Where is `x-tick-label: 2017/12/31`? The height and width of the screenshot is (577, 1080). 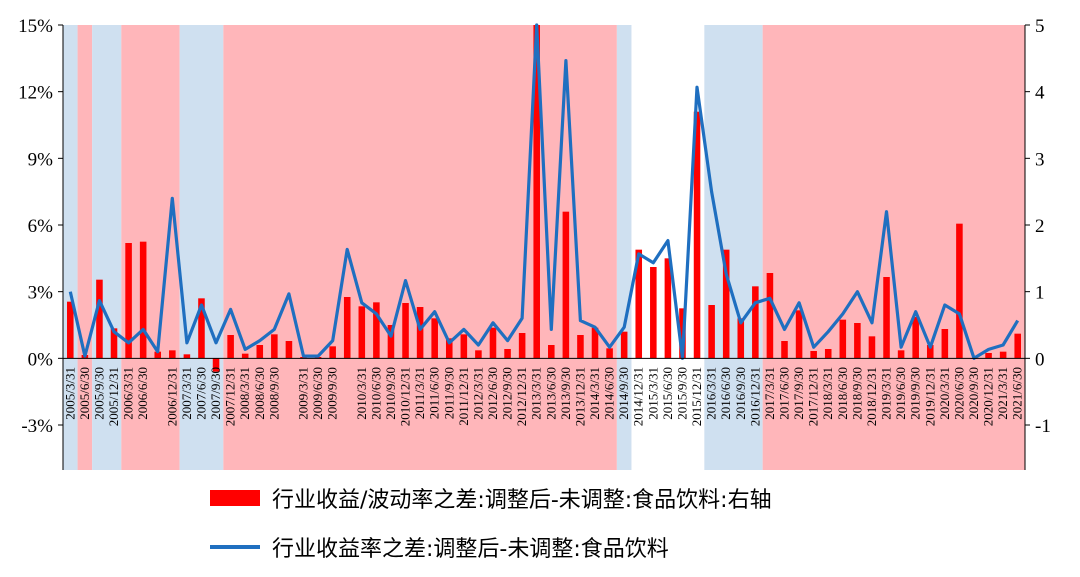 x-tick-label: 2017/12/31 is located at coordinates (813, 396).